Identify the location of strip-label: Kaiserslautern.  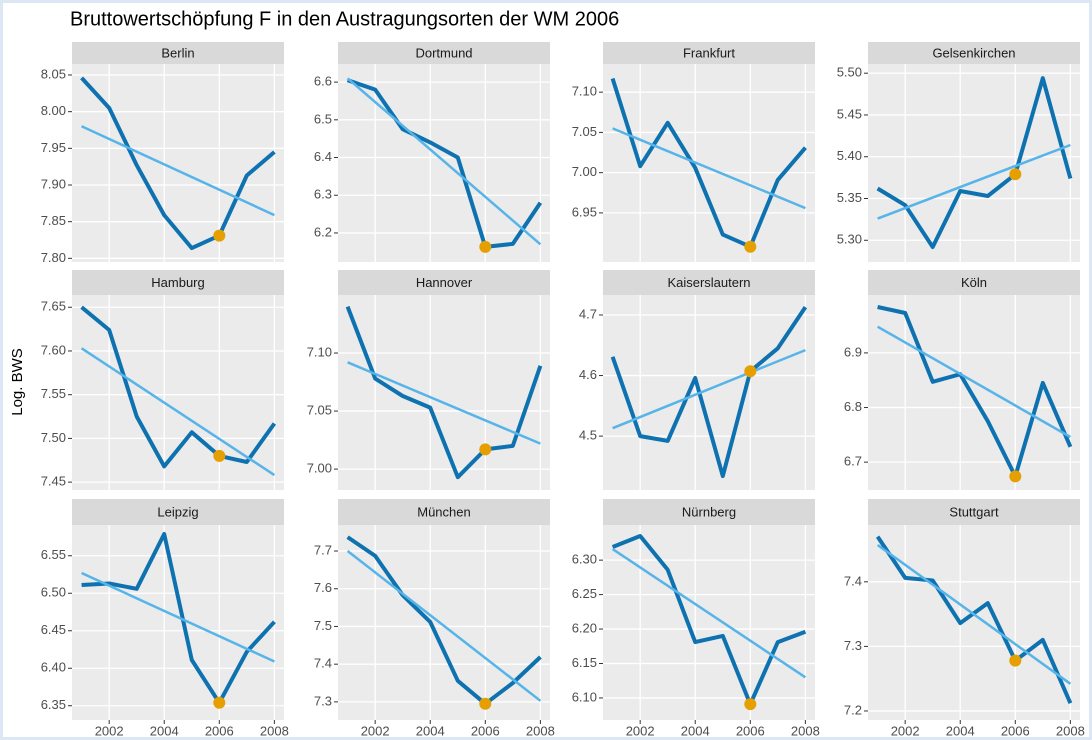
(708, 282).